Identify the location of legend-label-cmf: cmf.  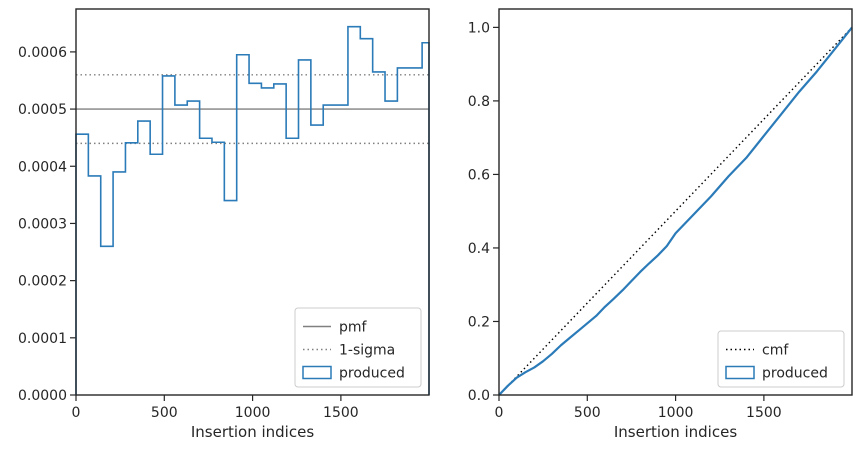
(775, 351).